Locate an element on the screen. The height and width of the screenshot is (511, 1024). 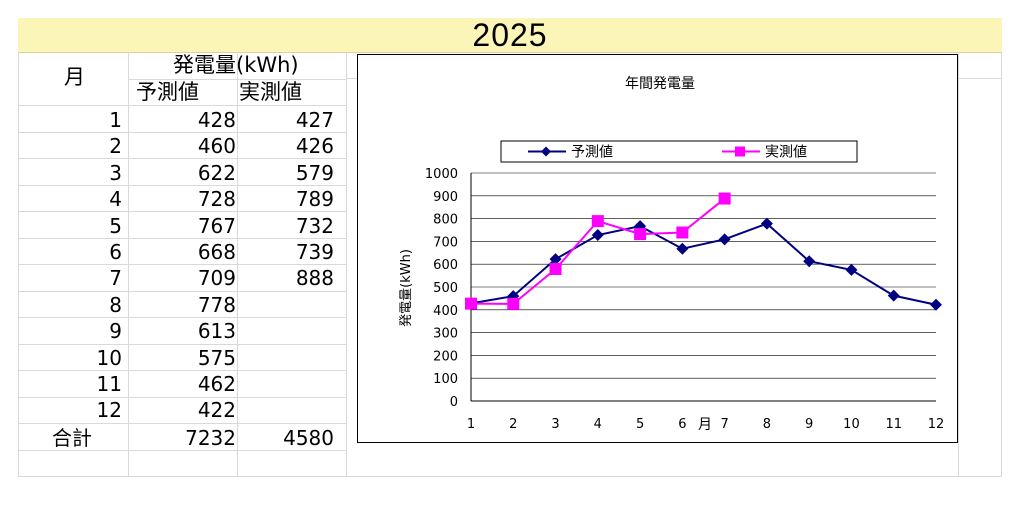
y-tick-label: 200 is located at coordinates (445, 356).